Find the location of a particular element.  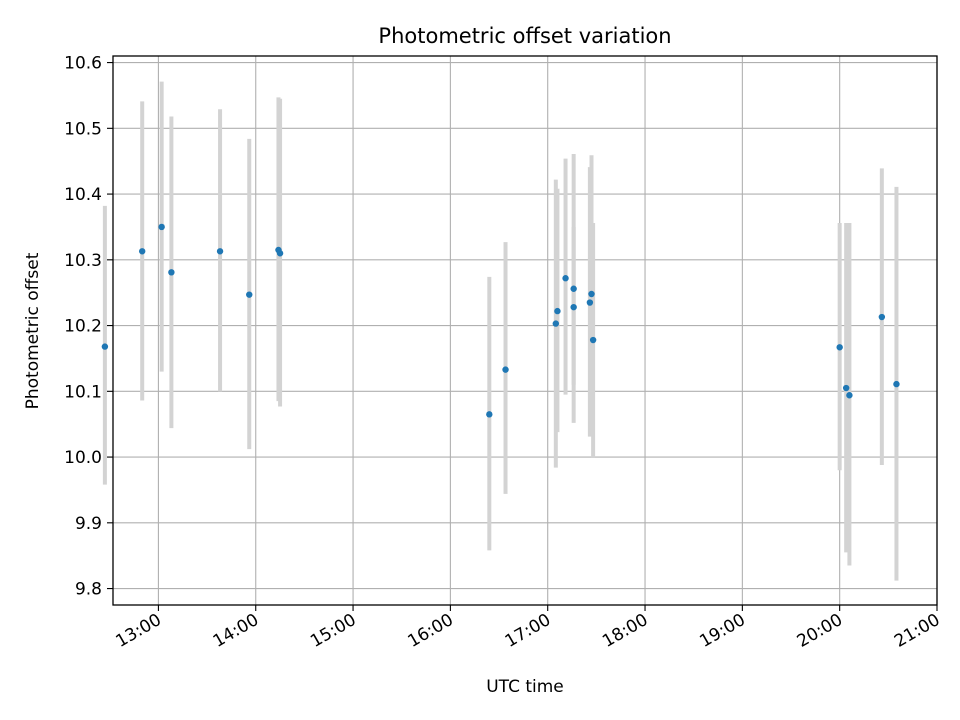

y-tick-label: 10.2 is located at coordinates (83, 327).